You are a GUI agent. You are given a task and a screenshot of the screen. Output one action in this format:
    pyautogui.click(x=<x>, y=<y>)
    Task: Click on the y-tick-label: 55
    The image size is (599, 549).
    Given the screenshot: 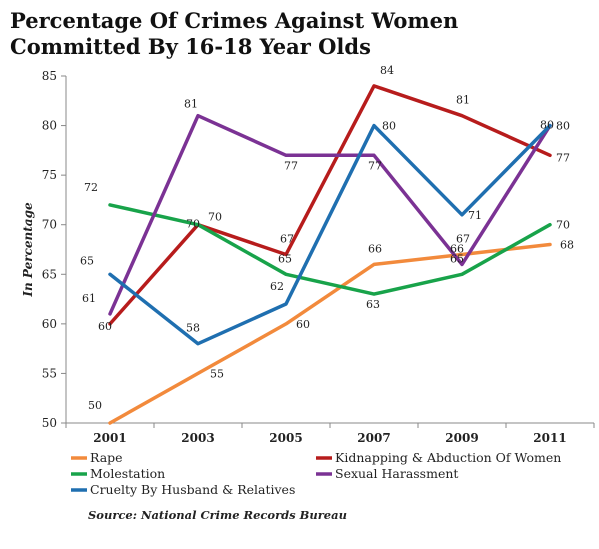 What is the action you would take?
    pyautogui.click(x=49, y=373)
    